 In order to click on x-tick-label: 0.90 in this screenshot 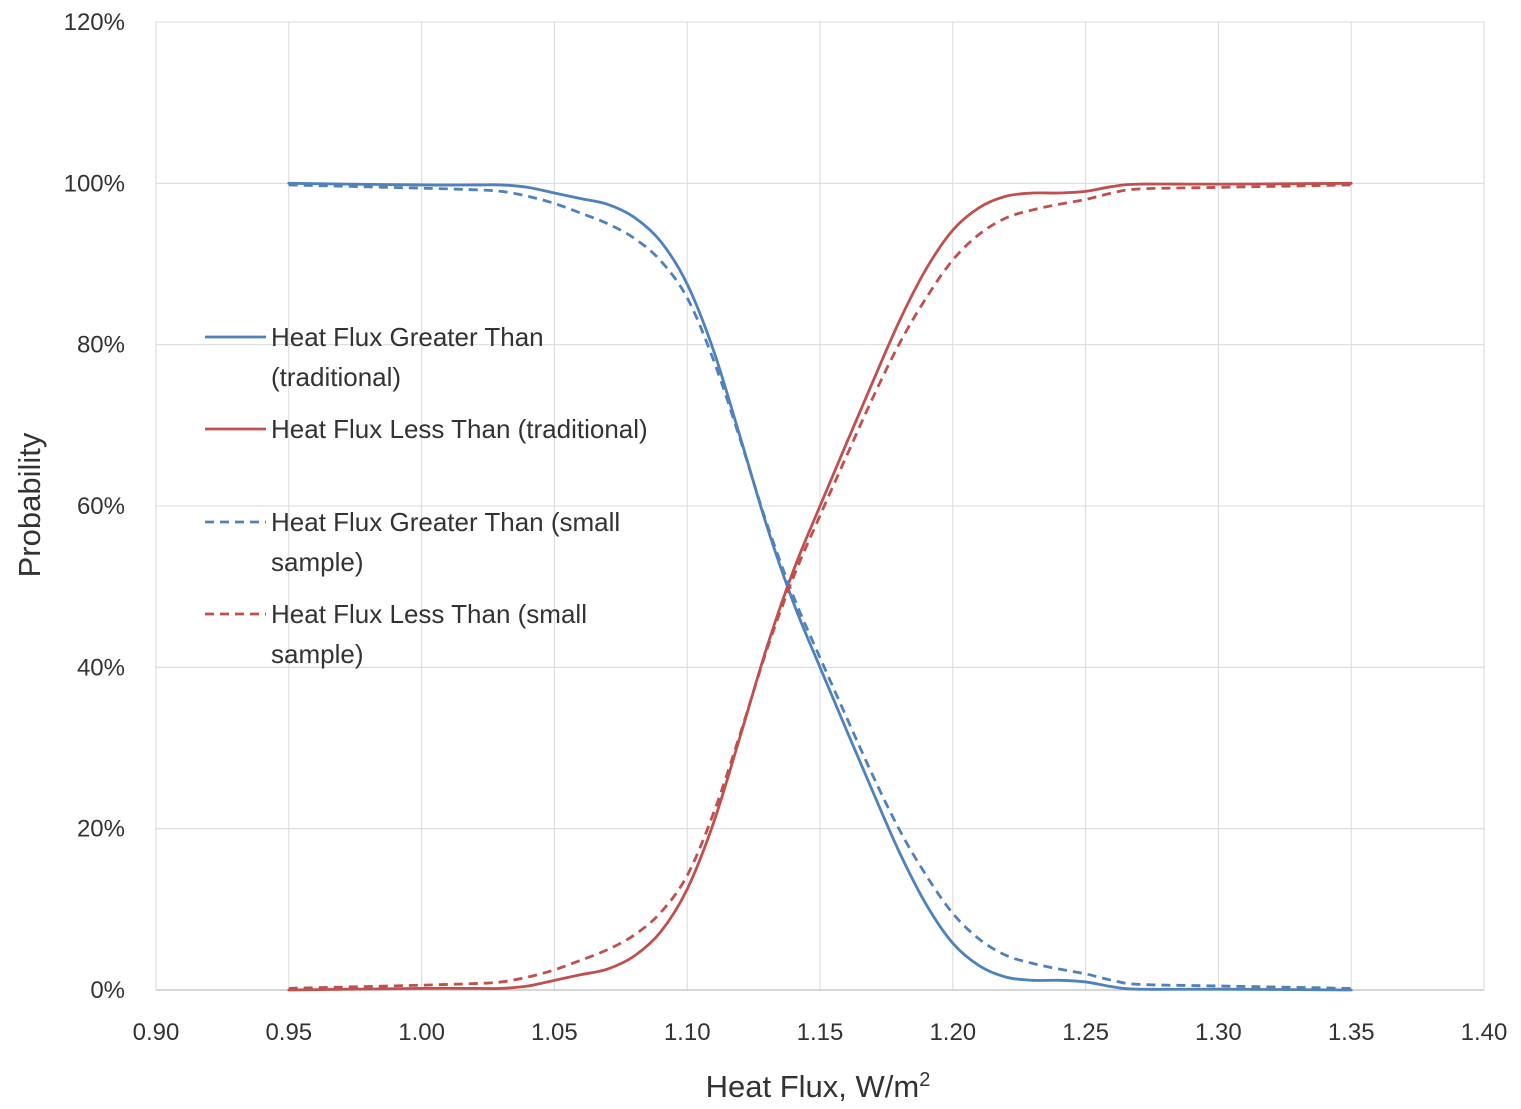, I will do `click(156, 1032)`.